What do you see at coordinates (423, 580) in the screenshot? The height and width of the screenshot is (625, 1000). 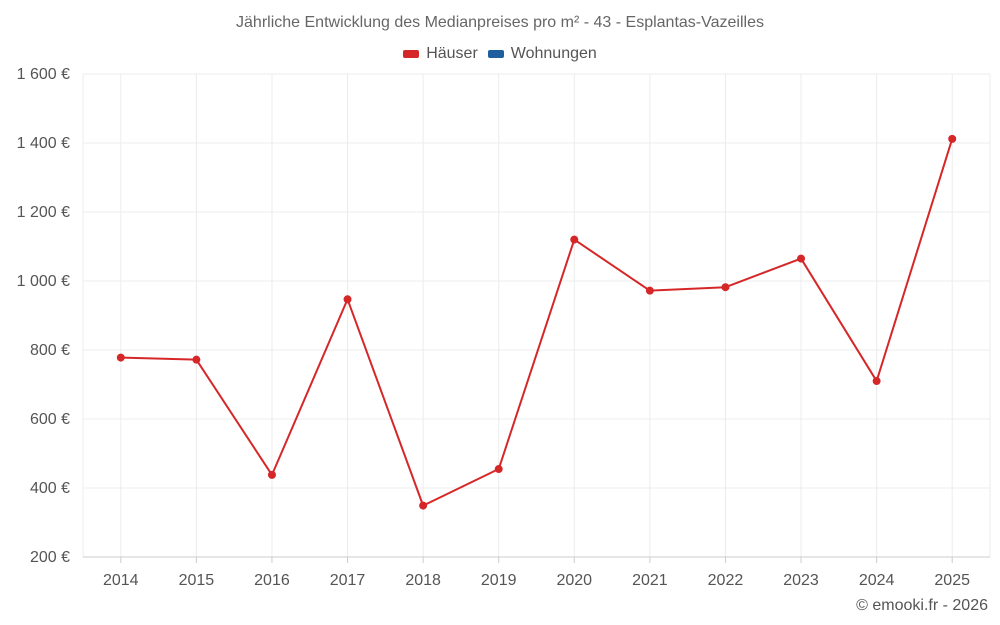 I see `x-tick-label: 2018` at bounding box center [423, 580].